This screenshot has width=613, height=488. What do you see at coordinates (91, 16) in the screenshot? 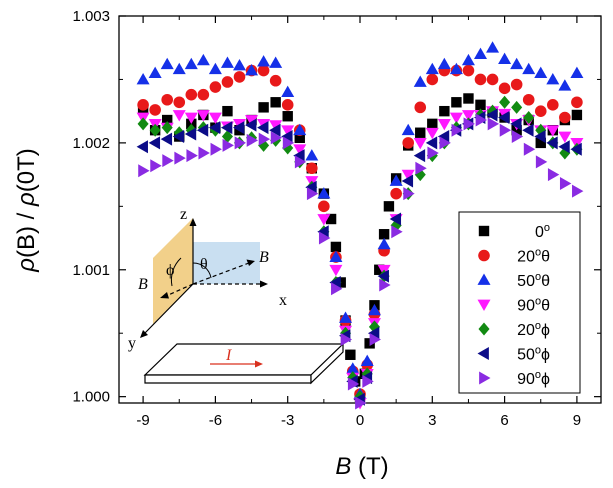
I see `y-tick-label: 1.003` at bounding box center [91, 16].